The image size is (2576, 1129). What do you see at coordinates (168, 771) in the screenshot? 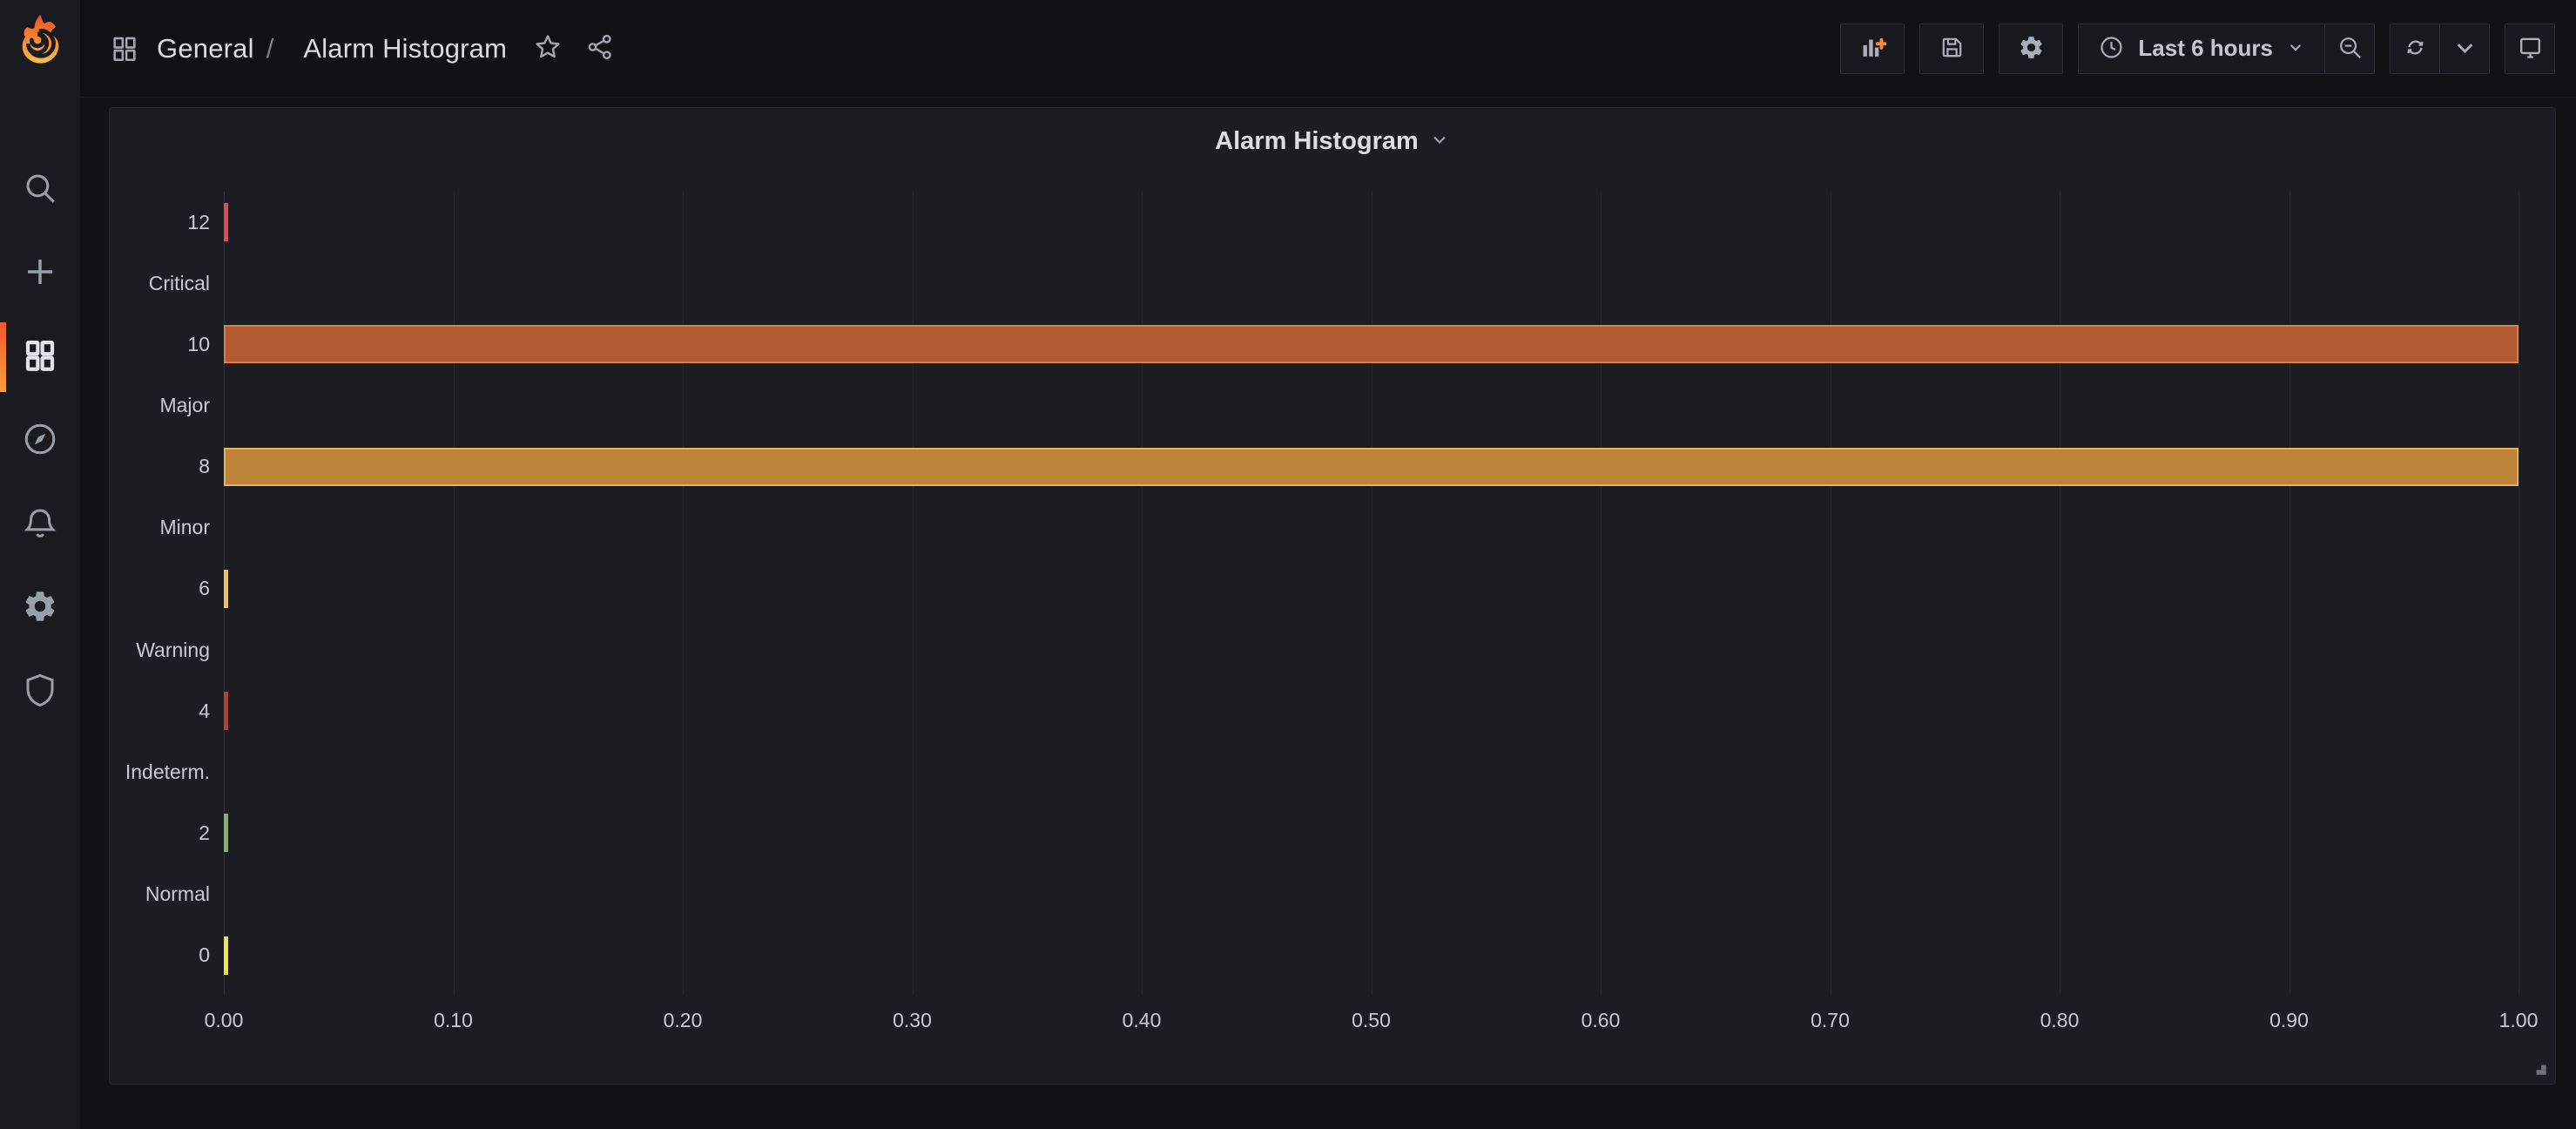
I see `y-axis-label: Indeterm.` at bounding box center [168, 771].